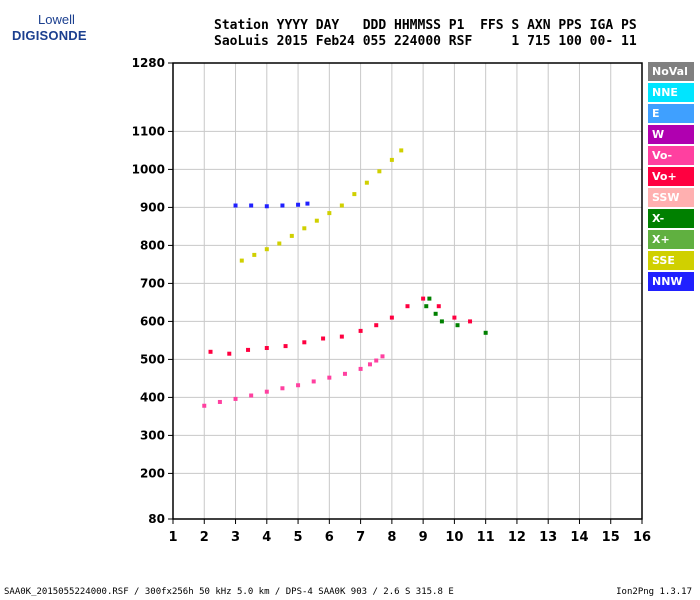 The width and height of the screenshot is (700, 600). What do you see at coordinates (671, 155) in the screenshot?
I see `legend-item-vo-: Vo-` at bounding box center [671, 155].